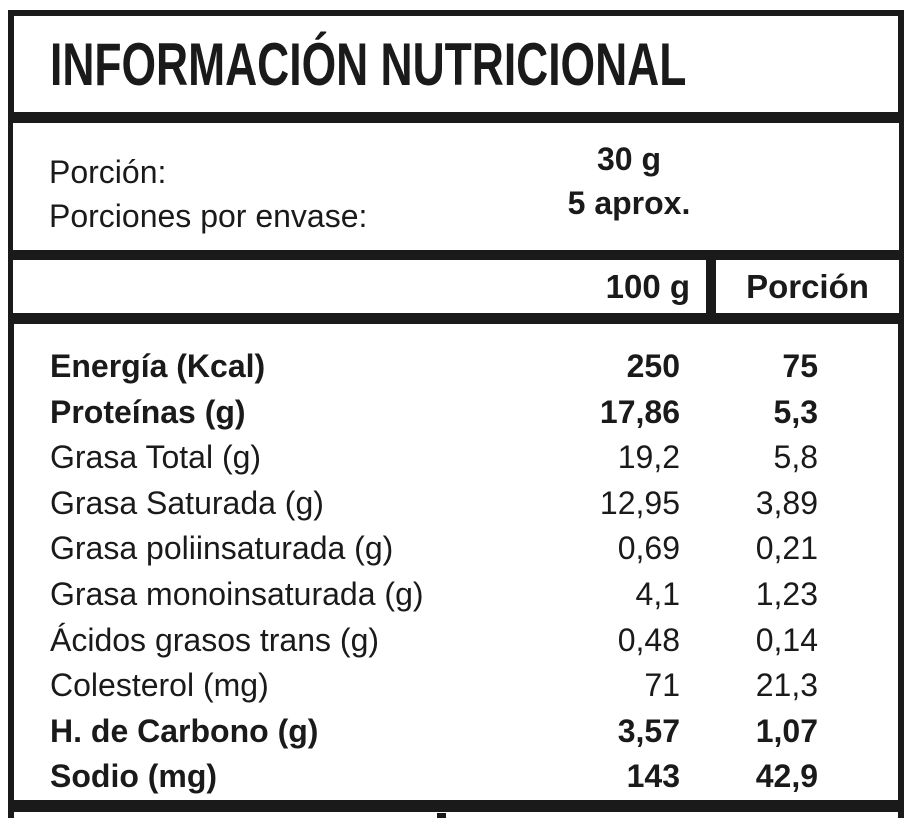  I want to click on nutrient-name: Energía (Kcal), so click(158, 366).